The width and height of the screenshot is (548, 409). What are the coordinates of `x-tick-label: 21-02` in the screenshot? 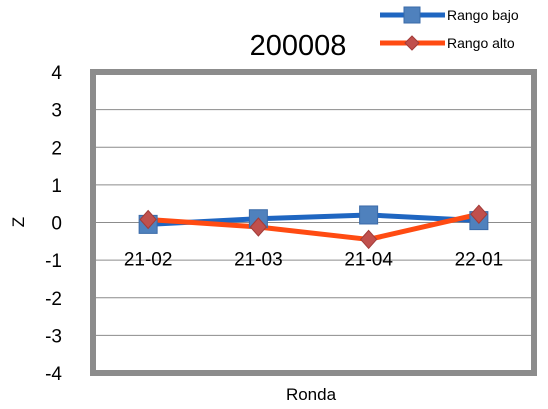 It's located at (148, 260).